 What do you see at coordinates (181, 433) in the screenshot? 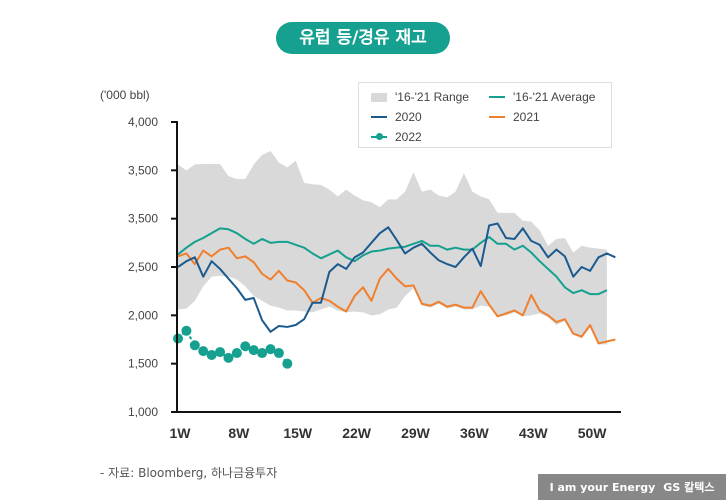
I see `x-tick-label: 1W` at bounding box center [181, 433].